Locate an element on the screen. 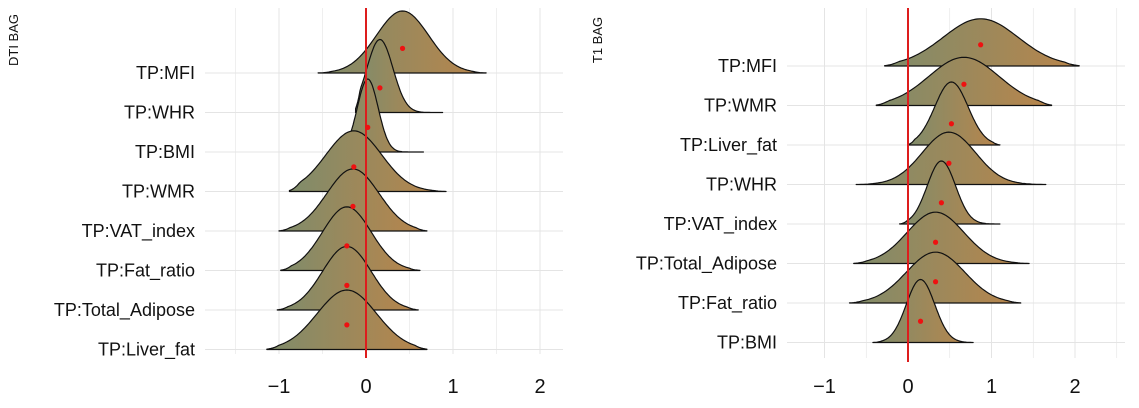 Image resolution: width=1139 pixels, height=408 pixels. ridge-tp-fat-ratio is located at coordinates (935, 277).